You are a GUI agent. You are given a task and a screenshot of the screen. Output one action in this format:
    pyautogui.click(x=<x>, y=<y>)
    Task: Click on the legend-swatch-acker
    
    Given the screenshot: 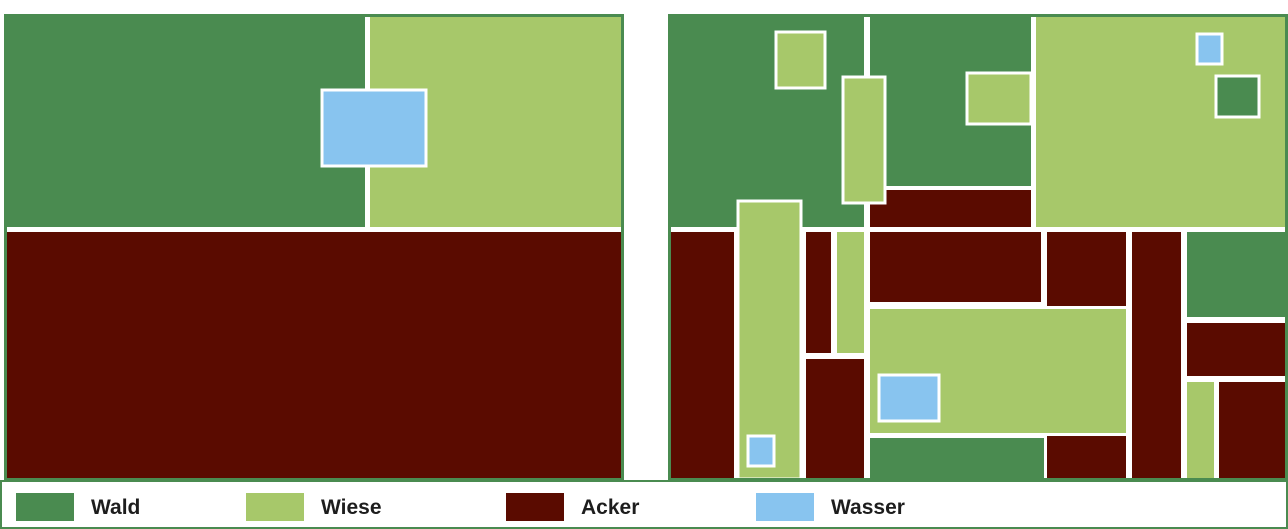 What is the action you would take?
    pyautogui.click(x=535, y=507)
    